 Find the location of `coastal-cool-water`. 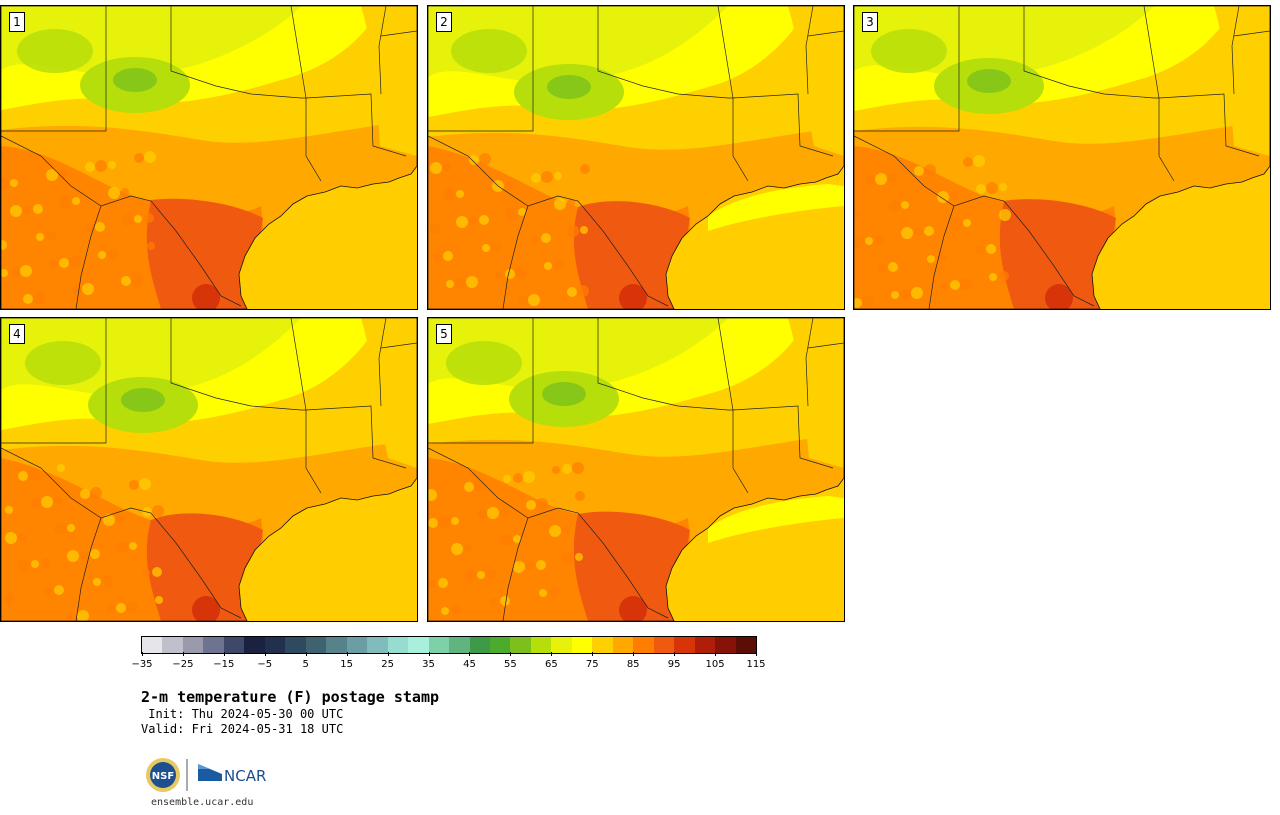

coastal-cool-water is located at coordinates (776, 207).